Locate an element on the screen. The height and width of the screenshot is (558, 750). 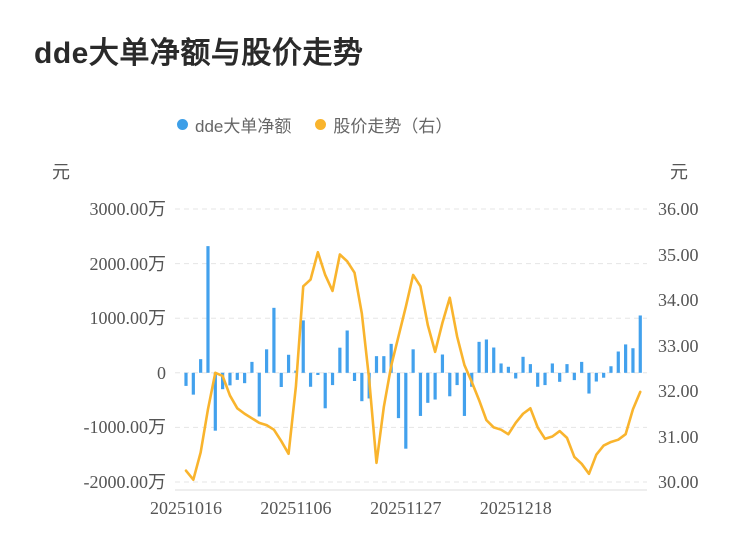
left-axis-unit: 元 is located at coordinates (61, 172).